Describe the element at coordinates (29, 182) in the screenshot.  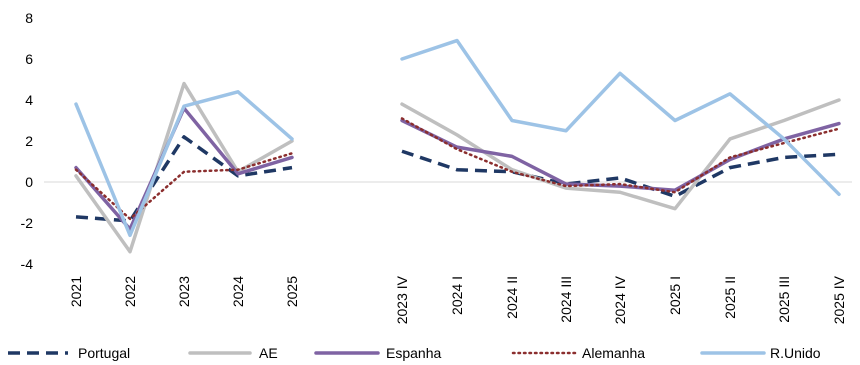
I see `y-tick-label: 0` at that location.